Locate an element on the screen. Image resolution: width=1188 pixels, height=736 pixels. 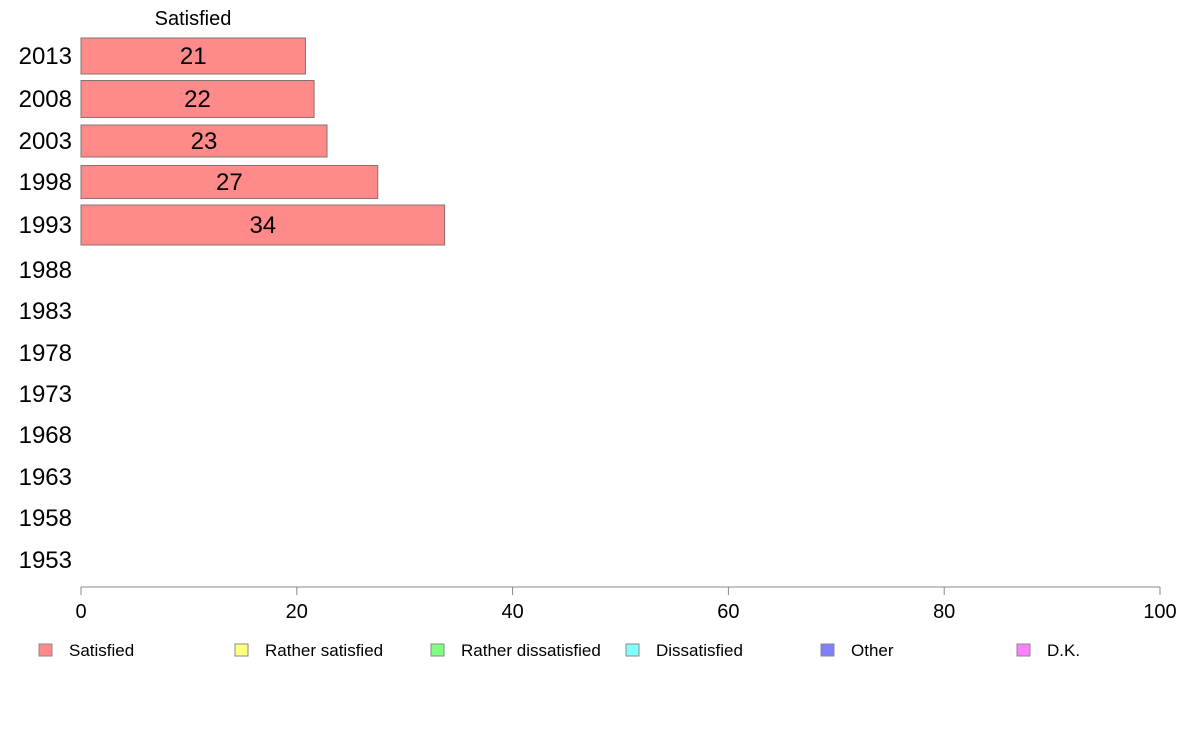
legend-swatch-rather-dissatisfied is located at coordinates (437, 650).